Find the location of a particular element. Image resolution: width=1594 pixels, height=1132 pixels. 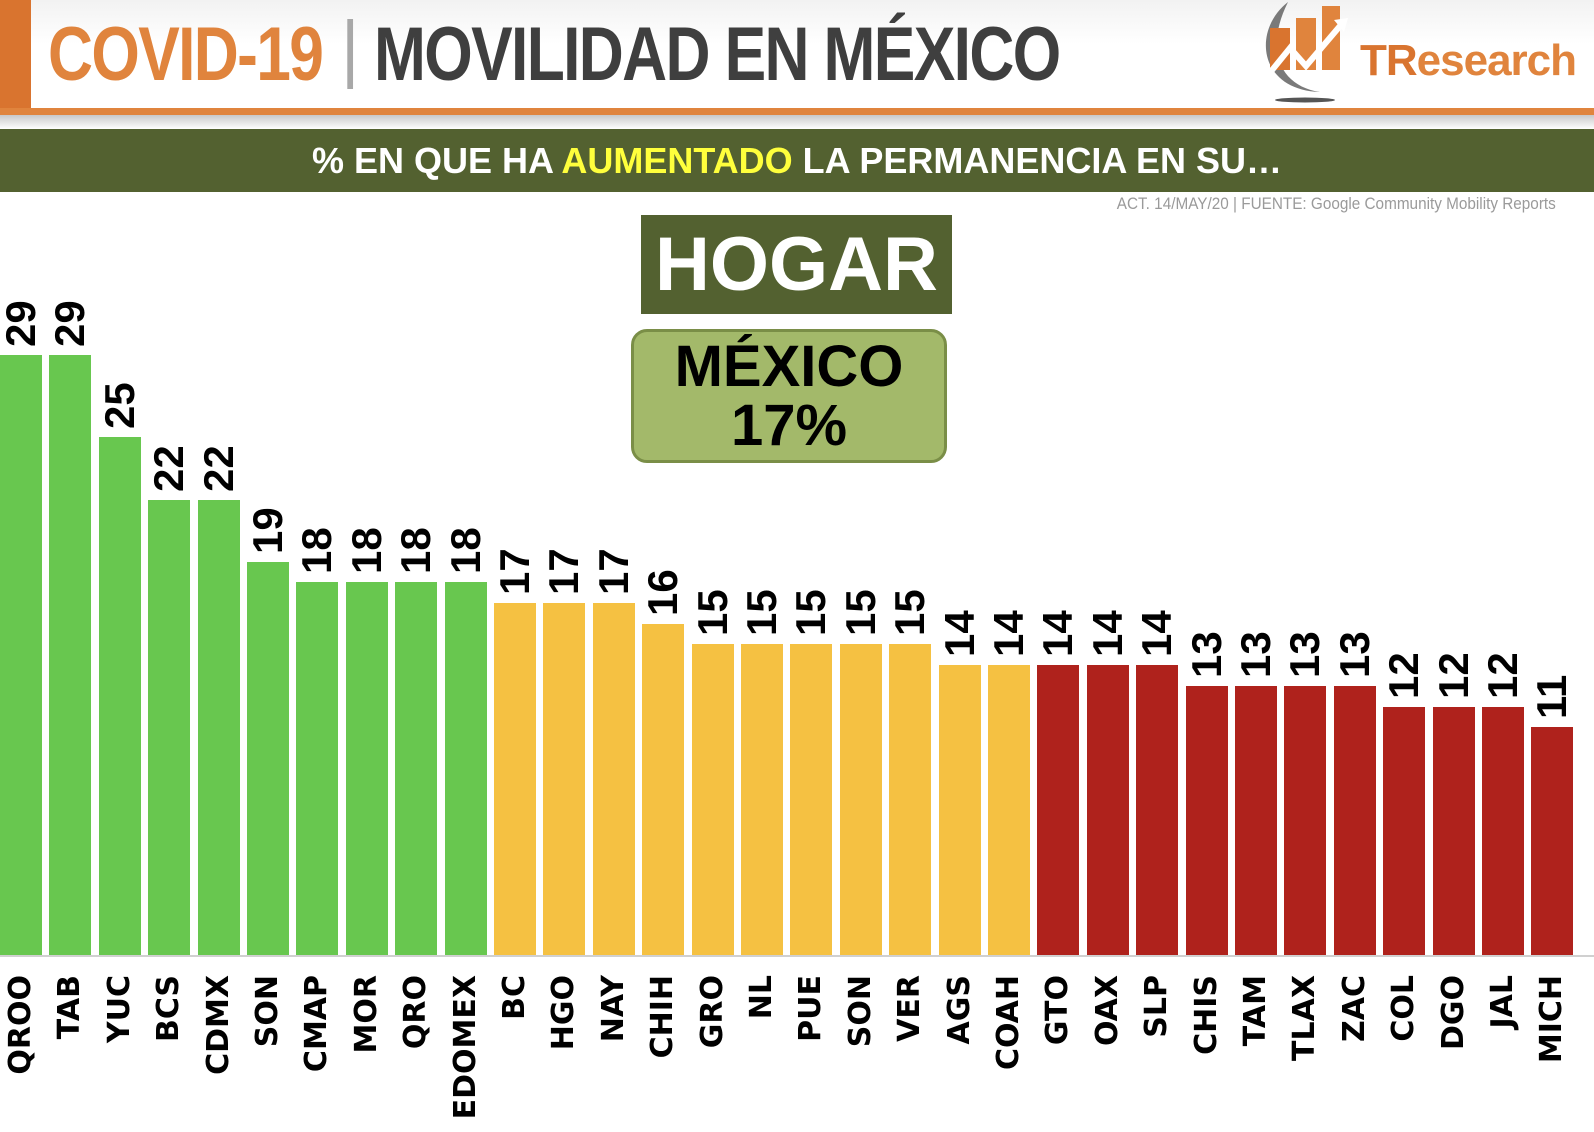

header-accent-bar is located at coordinates (15, 55).